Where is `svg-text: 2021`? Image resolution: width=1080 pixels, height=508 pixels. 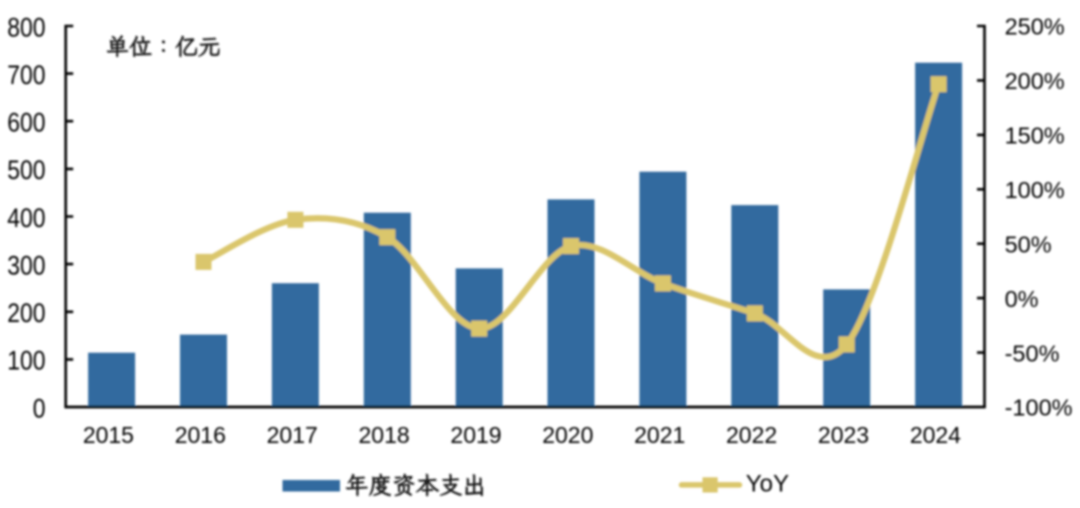 svg-text: 2021 is located at coordinates (659, 435).